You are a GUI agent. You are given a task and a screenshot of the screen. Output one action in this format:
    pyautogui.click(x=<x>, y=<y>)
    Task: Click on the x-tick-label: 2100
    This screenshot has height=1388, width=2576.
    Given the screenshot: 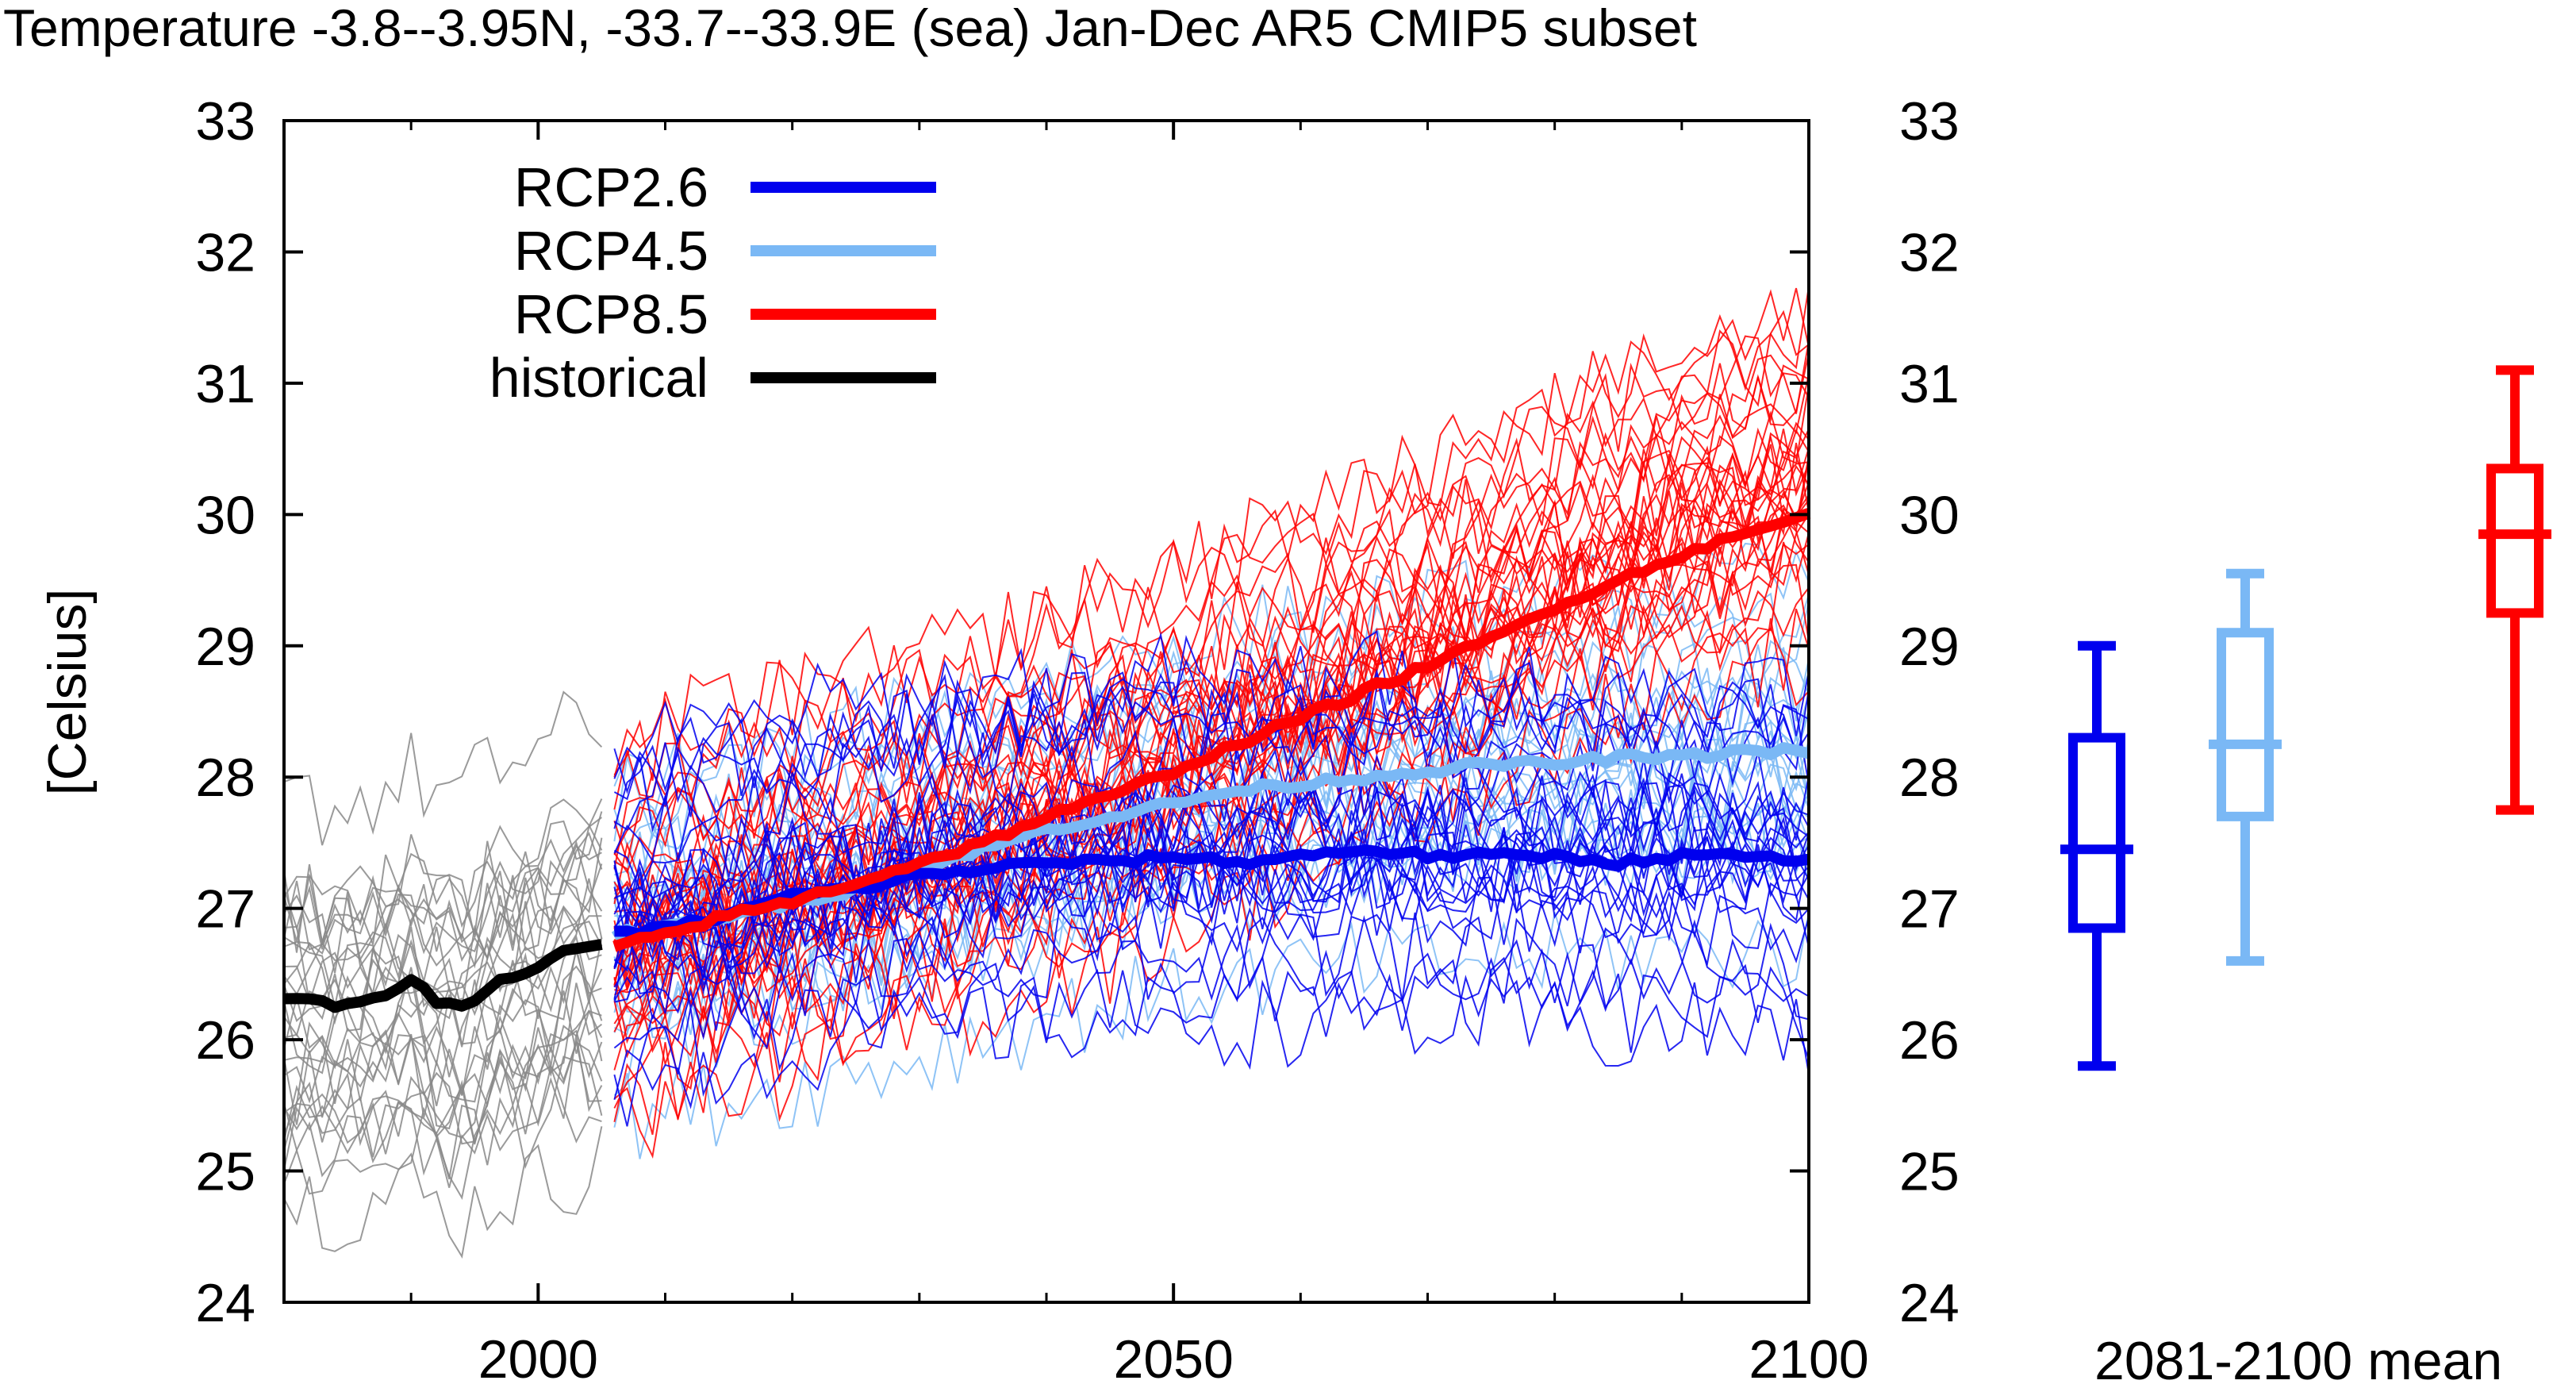 What is the action you would take?
    pyautogui.click(x=1808, y=1358)
    